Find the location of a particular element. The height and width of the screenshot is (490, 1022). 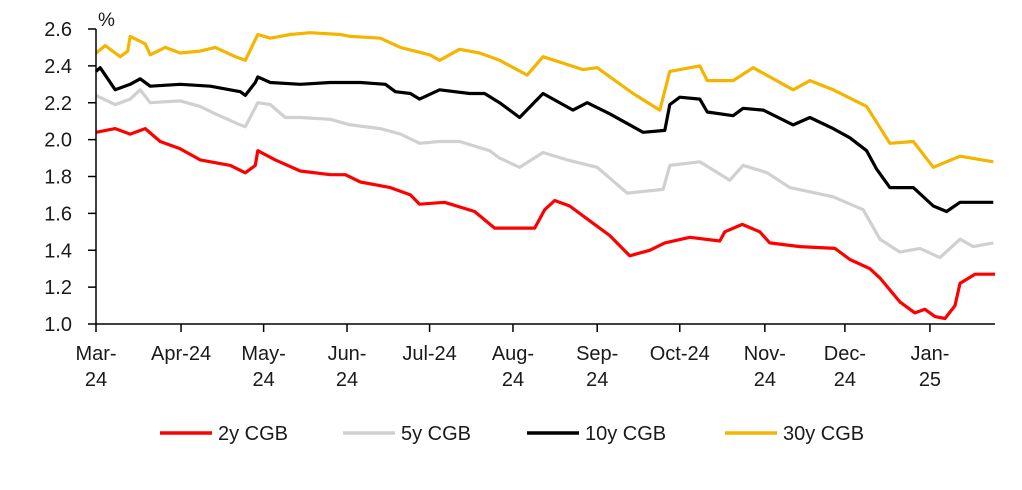

x-tick-label-year: 25 is located at coordinates (930, 380).